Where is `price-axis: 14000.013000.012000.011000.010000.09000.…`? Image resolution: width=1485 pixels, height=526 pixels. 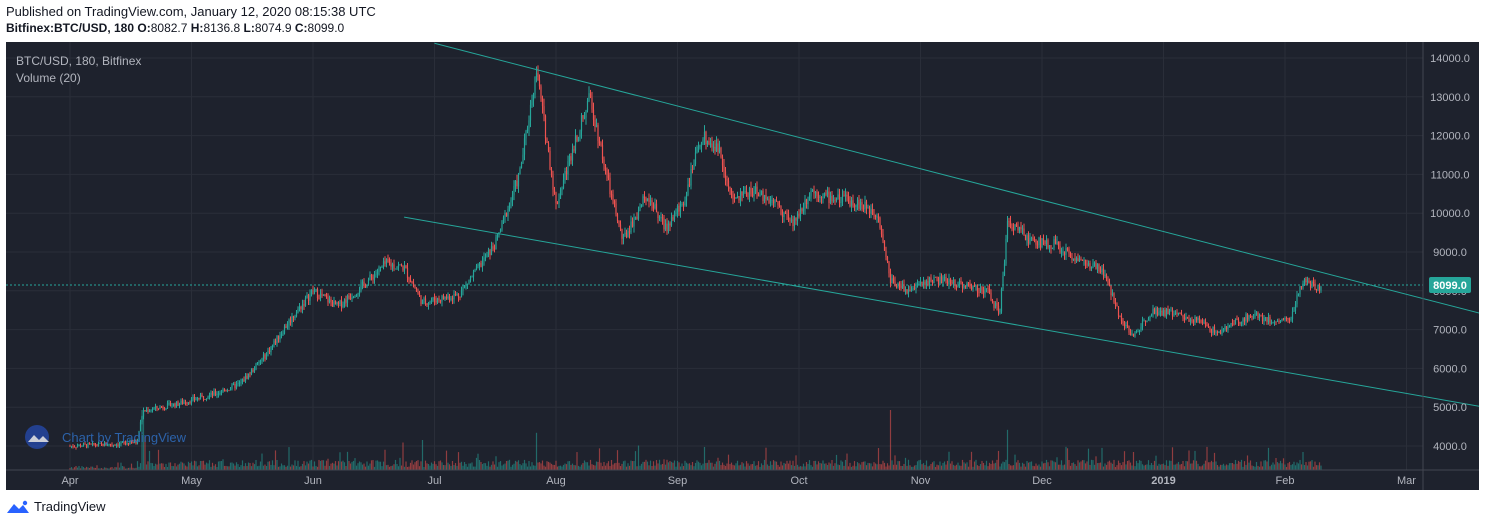
price-axis: 14000.013000.012000.011000.010000.09000.… is located at coordinates (1450, 253).